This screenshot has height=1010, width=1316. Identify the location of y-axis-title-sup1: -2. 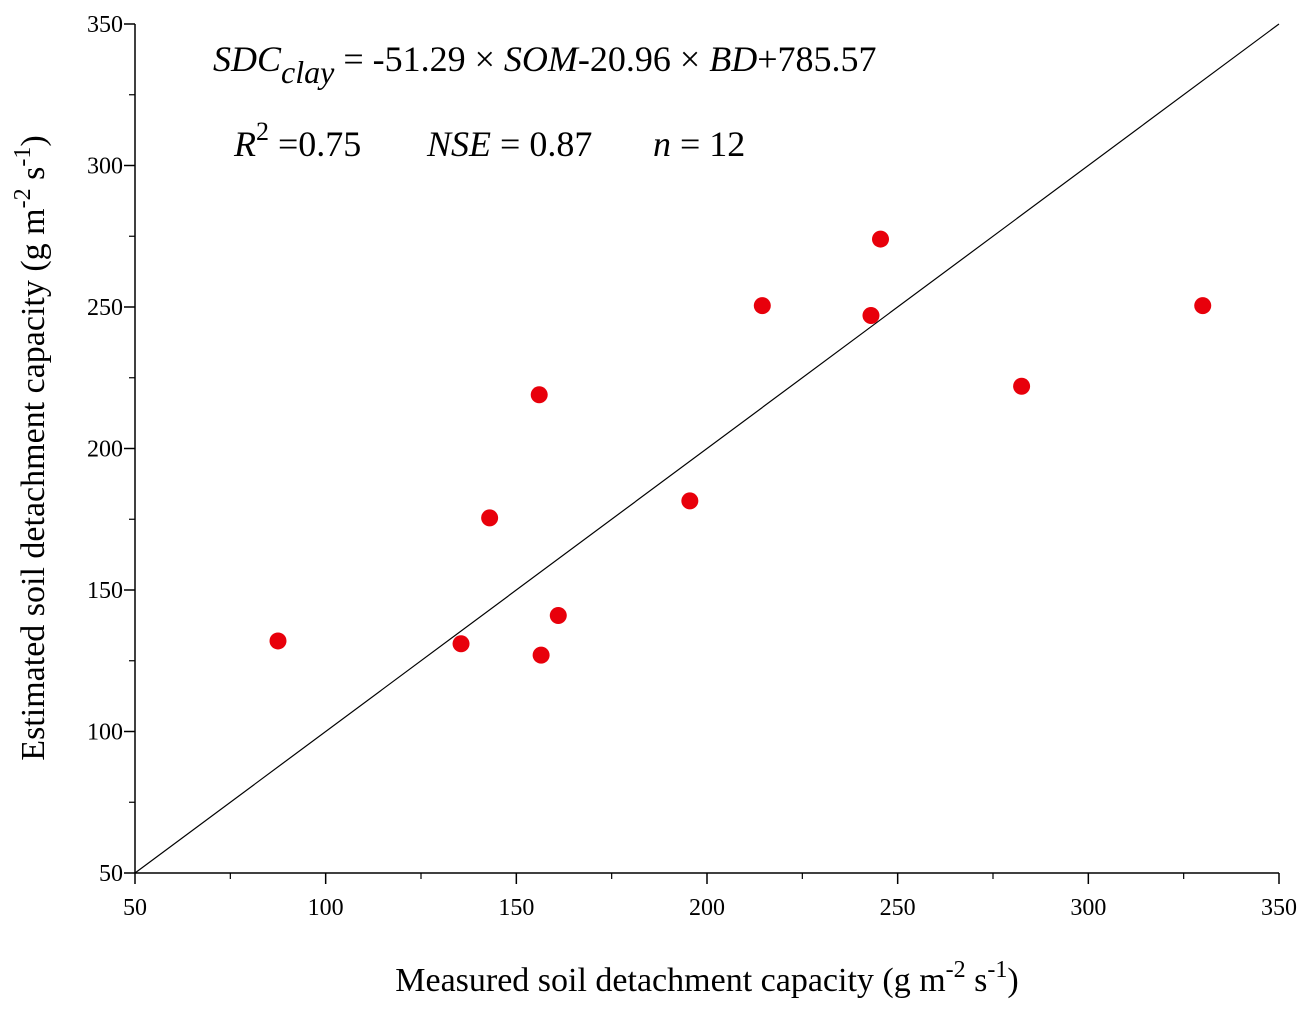
(23, 198).